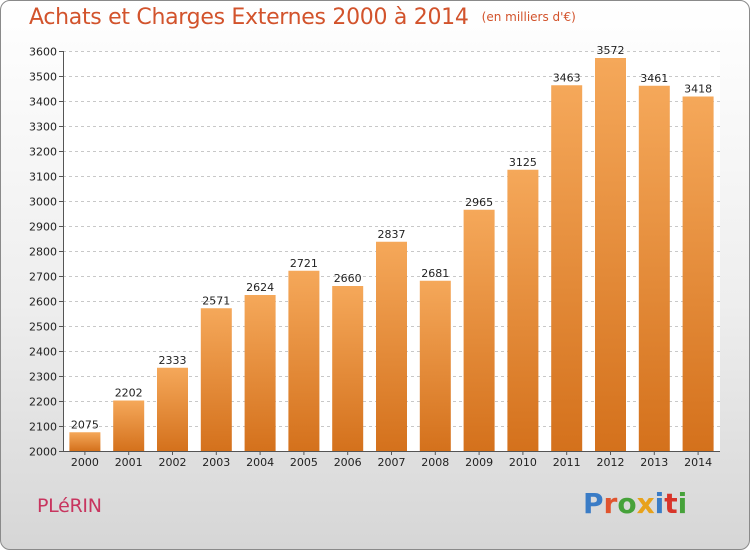 Image resolution: width=750 pixels, height=550 pixels. Describe the element at coordinates (216, 300) in the screenshot. I see `bar-value-label: 2571` at that location.